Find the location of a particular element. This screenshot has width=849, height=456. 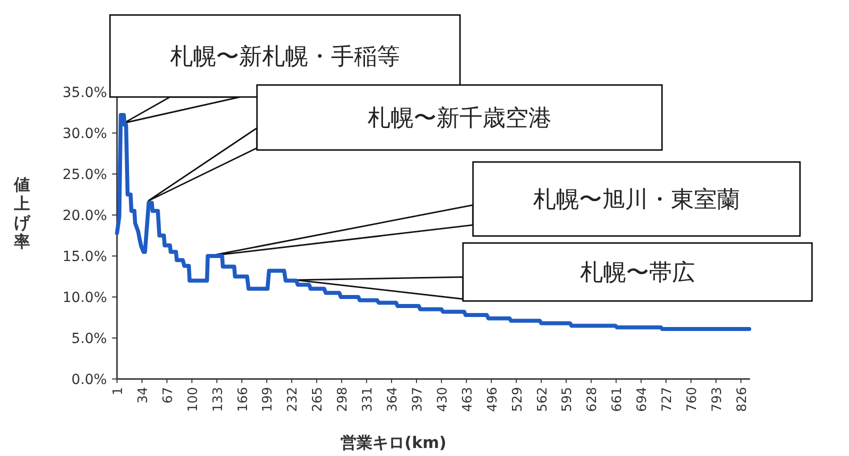

x-tick-label: 397 is located at coordinates (418, 399).